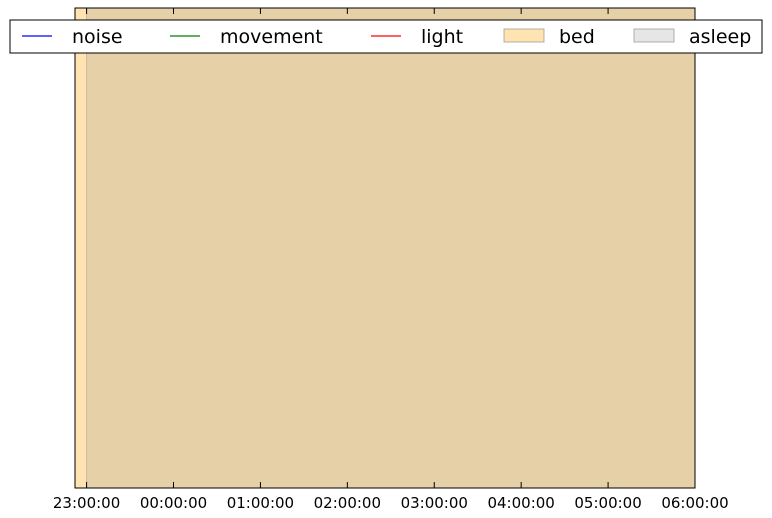 This screenshot has width=772, height=518. I want to click on legend: noise movement light bed asleep, so click(386, 36).